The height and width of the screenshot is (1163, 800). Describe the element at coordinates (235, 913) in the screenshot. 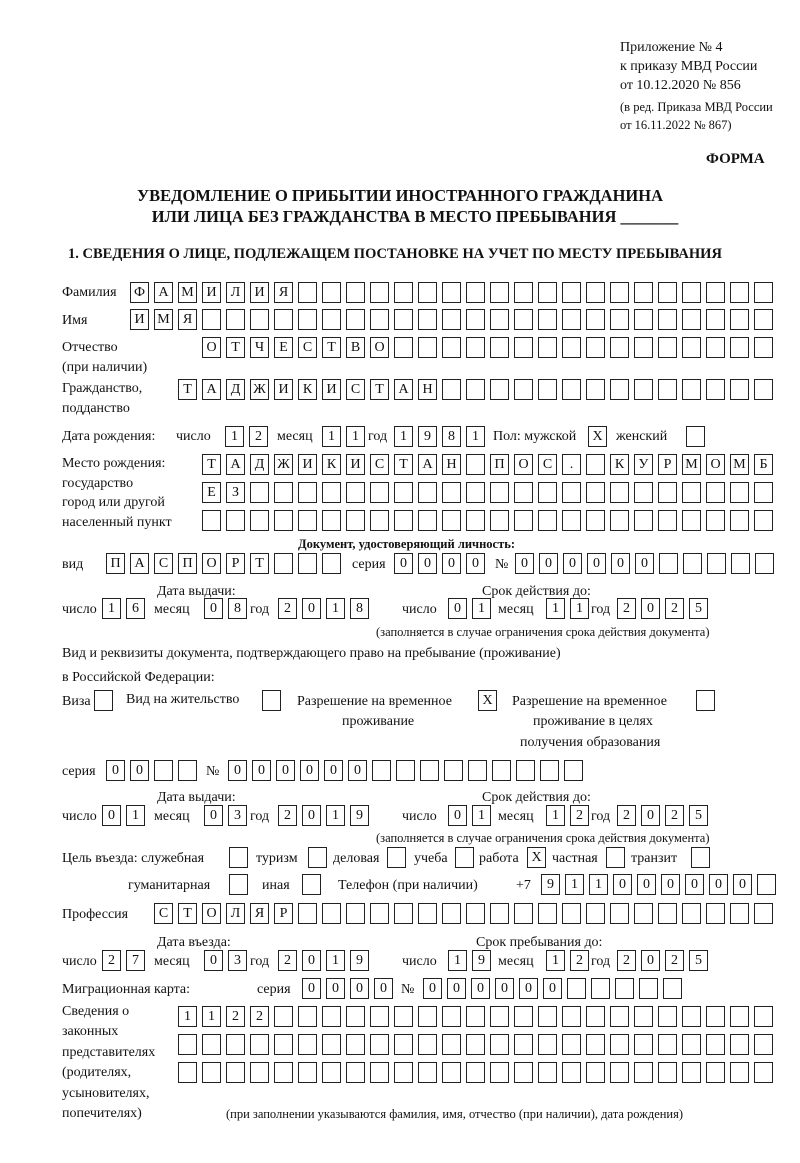

I see `char-box: Л` at that location.